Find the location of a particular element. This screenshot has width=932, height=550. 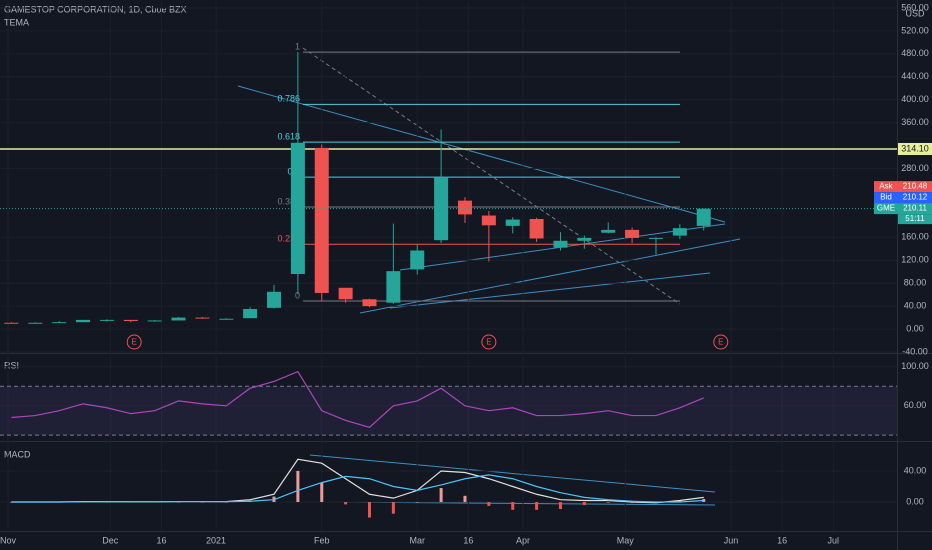

y-tick-label: 280.00 is located at coordinates (915, 168).